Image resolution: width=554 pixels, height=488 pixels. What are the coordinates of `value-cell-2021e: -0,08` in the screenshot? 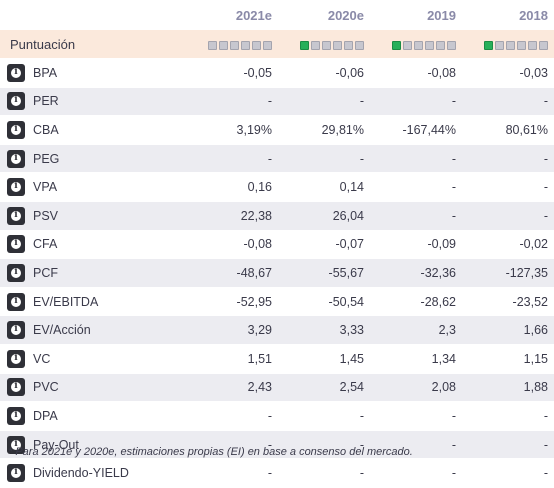 It's located at (232, 245).